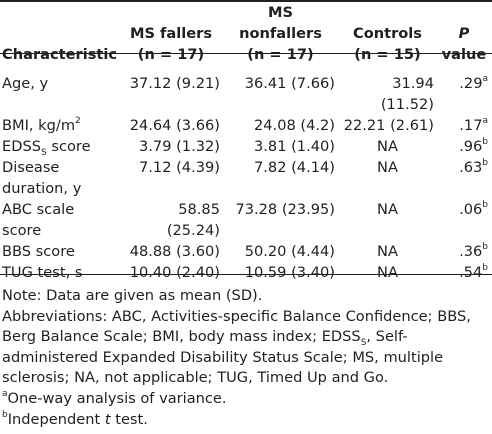  Describe the element at coordinates (171, 44) in the screenshot. I see `header-ms-fallers: MS fallers (n = 17)` at that location.